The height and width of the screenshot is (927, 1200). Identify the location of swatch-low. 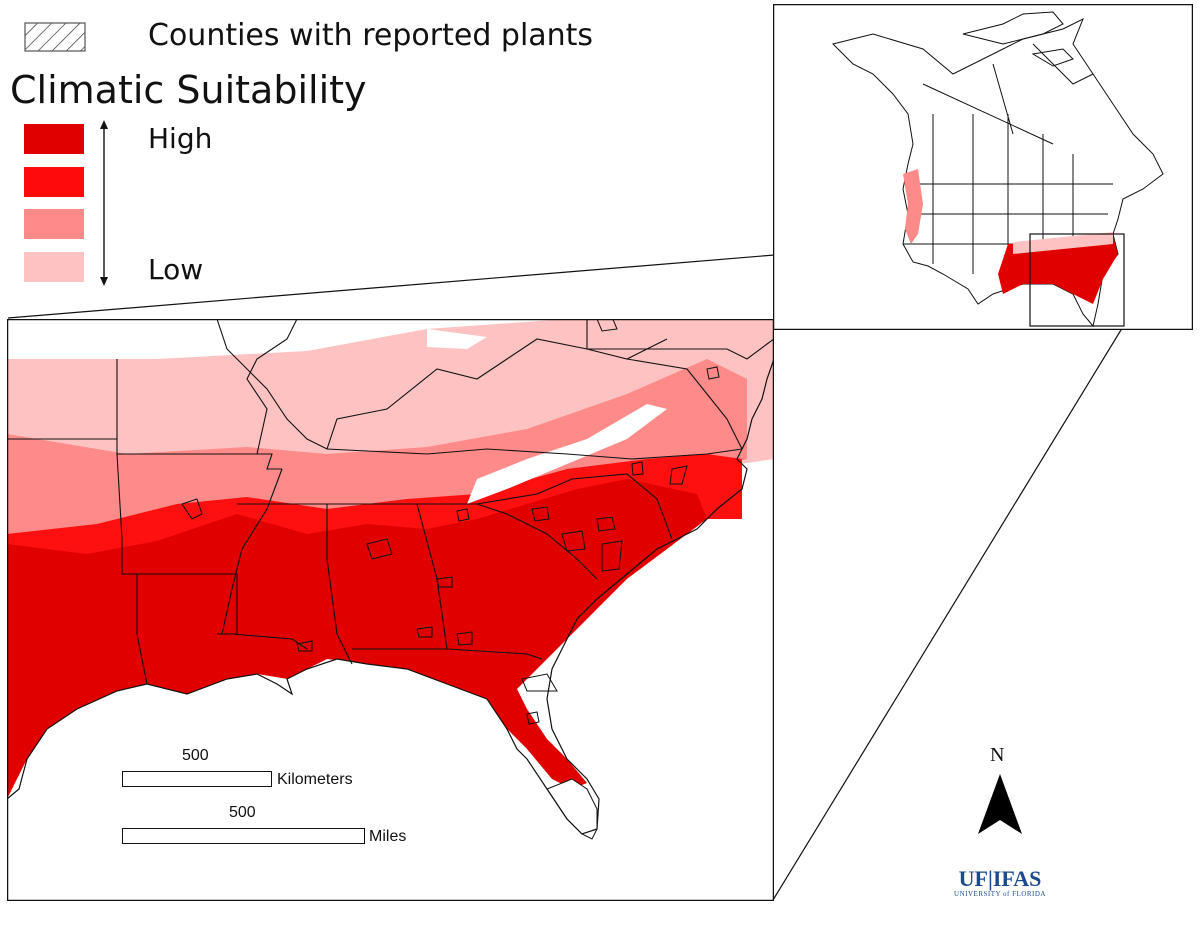
(54, 267).